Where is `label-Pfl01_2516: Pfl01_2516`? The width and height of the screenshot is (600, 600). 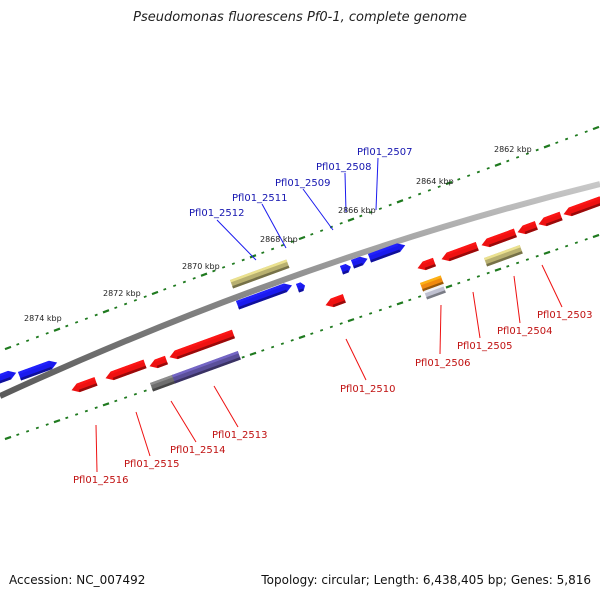
label-Pfl01_2516: Pfl01_2516 is located at coordinates (101, 480).